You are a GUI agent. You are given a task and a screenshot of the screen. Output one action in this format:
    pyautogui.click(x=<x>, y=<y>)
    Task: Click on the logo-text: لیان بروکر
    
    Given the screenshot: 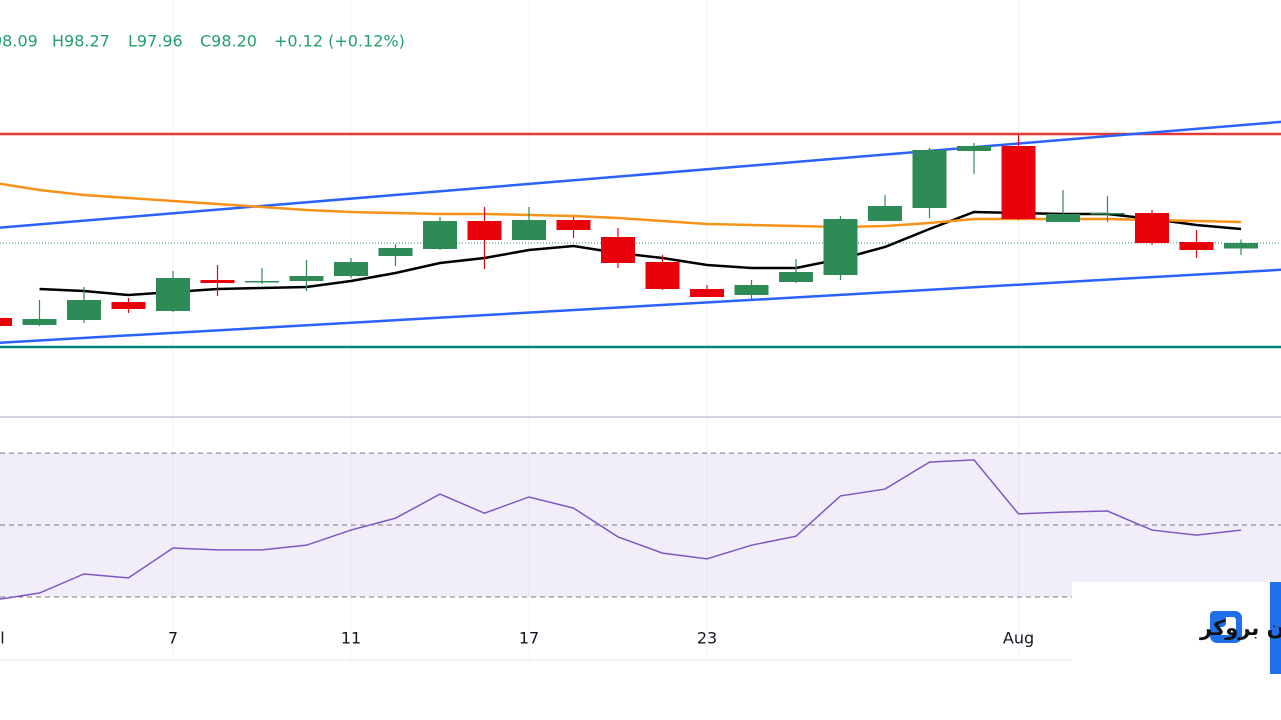 What is the action you would take?
    pyautogui.click(x=1240, y=628)
    